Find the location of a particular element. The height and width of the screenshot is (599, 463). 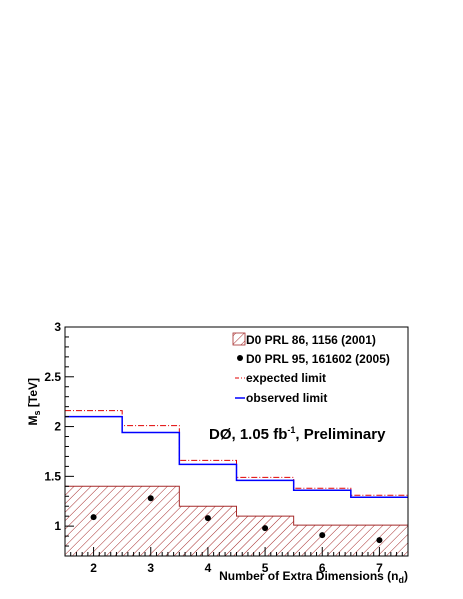

x-tick-label: 6 is located at coordinates (322, 568).